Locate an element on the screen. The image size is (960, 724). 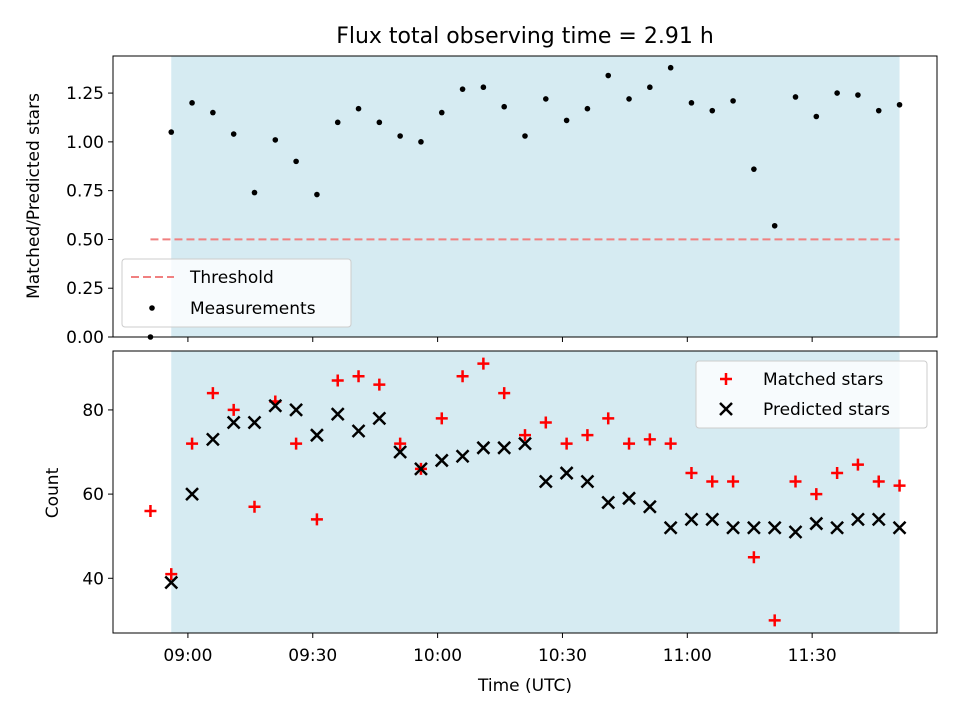
top-y-tick-label: 0.25 is located at coordinates (85, 289).